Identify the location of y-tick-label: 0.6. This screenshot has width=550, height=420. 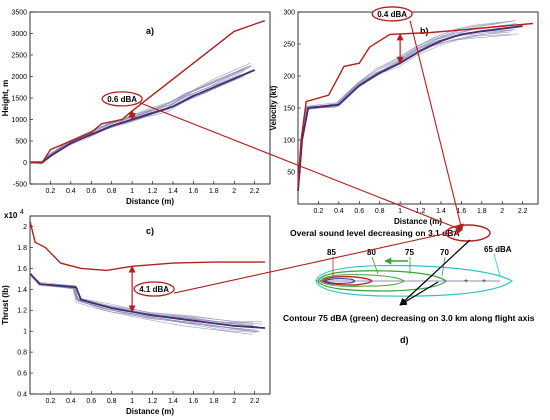
(22, 374).